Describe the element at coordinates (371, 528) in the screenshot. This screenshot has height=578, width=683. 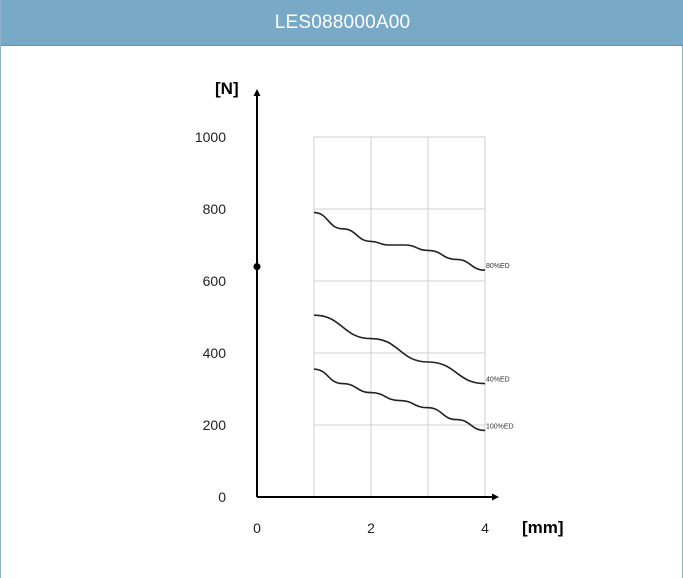
I see `x-tick-label: 2` at that location.